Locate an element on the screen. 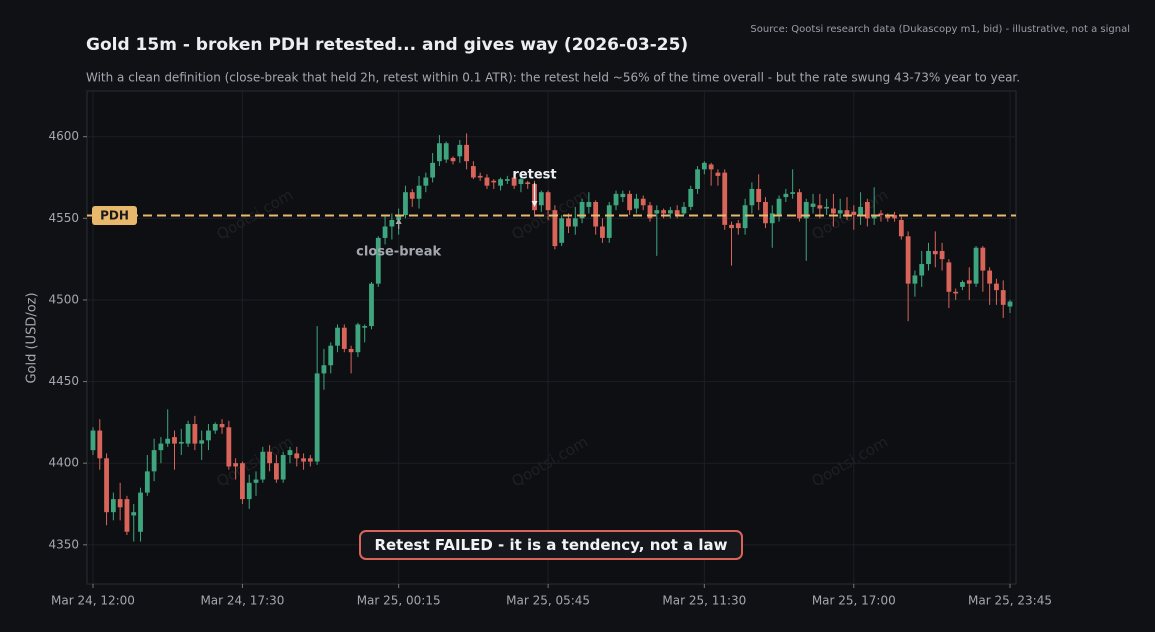  x-tick-label: Mar 25, 17:00 is located at coordinates (854, 601).